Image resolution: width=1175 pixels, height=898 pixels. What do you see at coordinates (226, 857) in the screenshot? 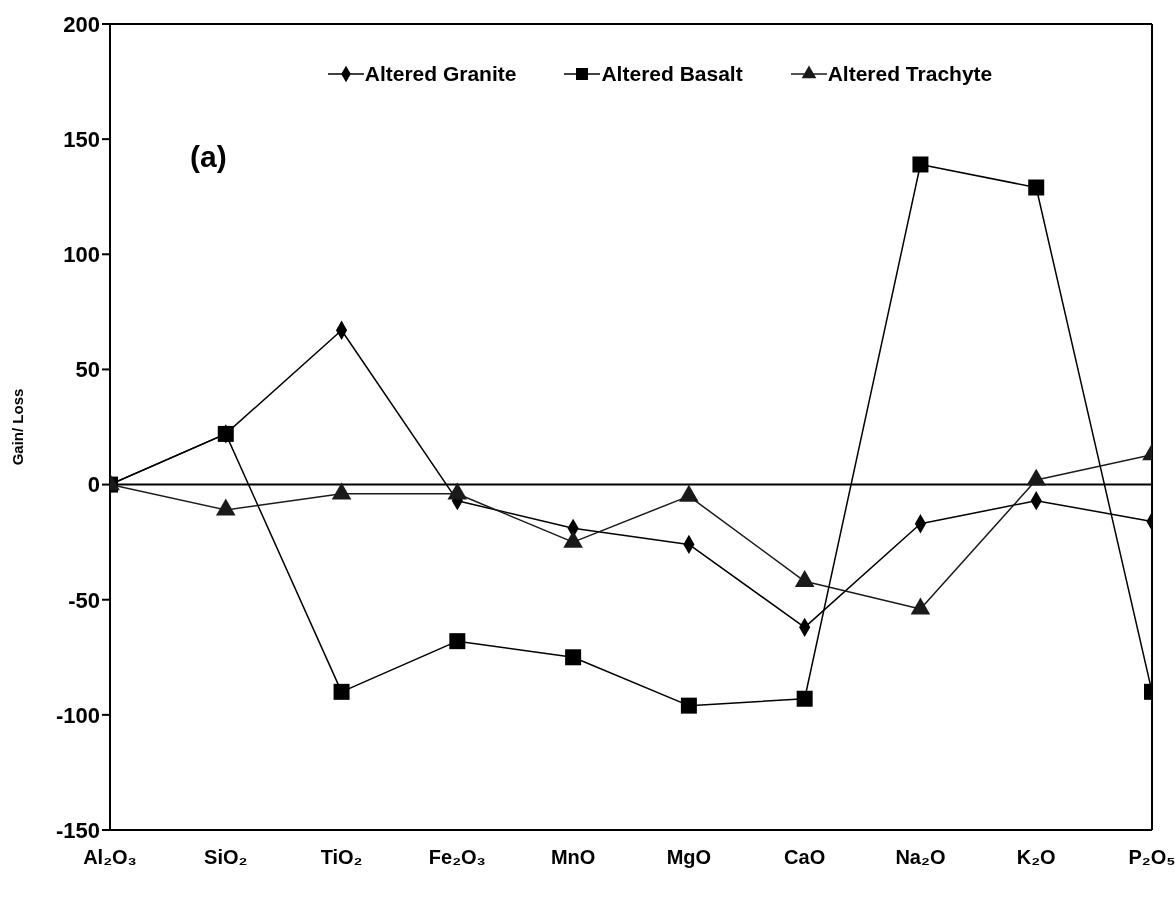
I see `x-tick-label: SiO₂` at bounding box center [226, 857].